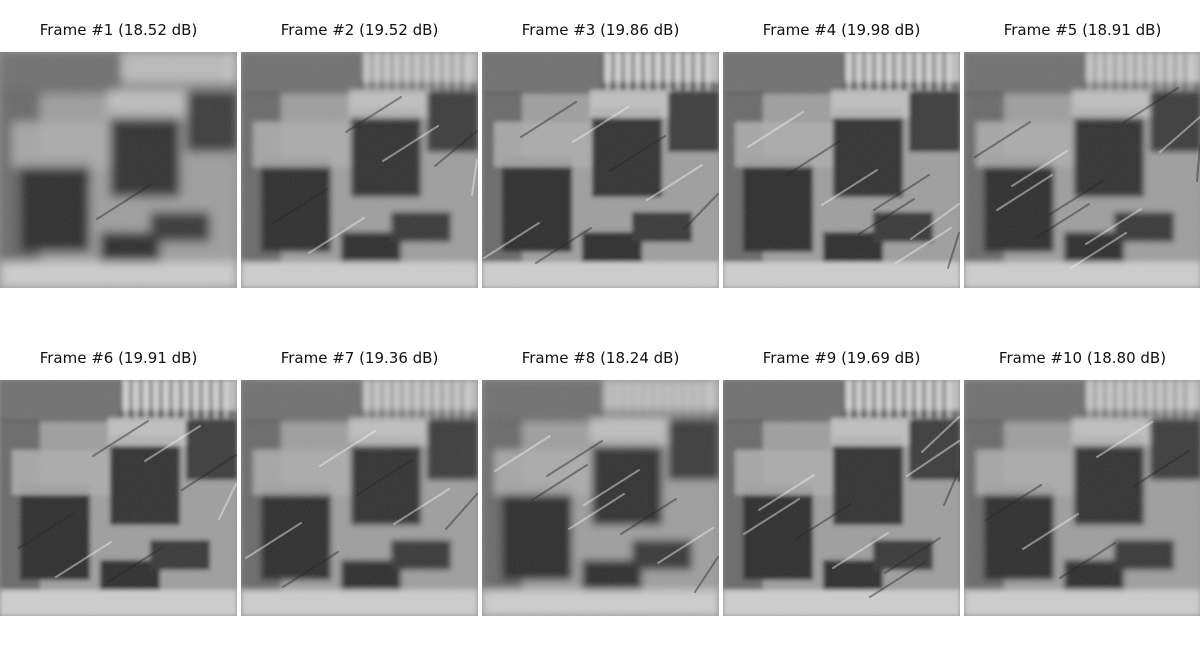 The image size is (1200, 650). Describe the element at coordinates (600, 30) in the screenshot. I see `frame-title: Frame #3 (19.86 dB)` at that location.